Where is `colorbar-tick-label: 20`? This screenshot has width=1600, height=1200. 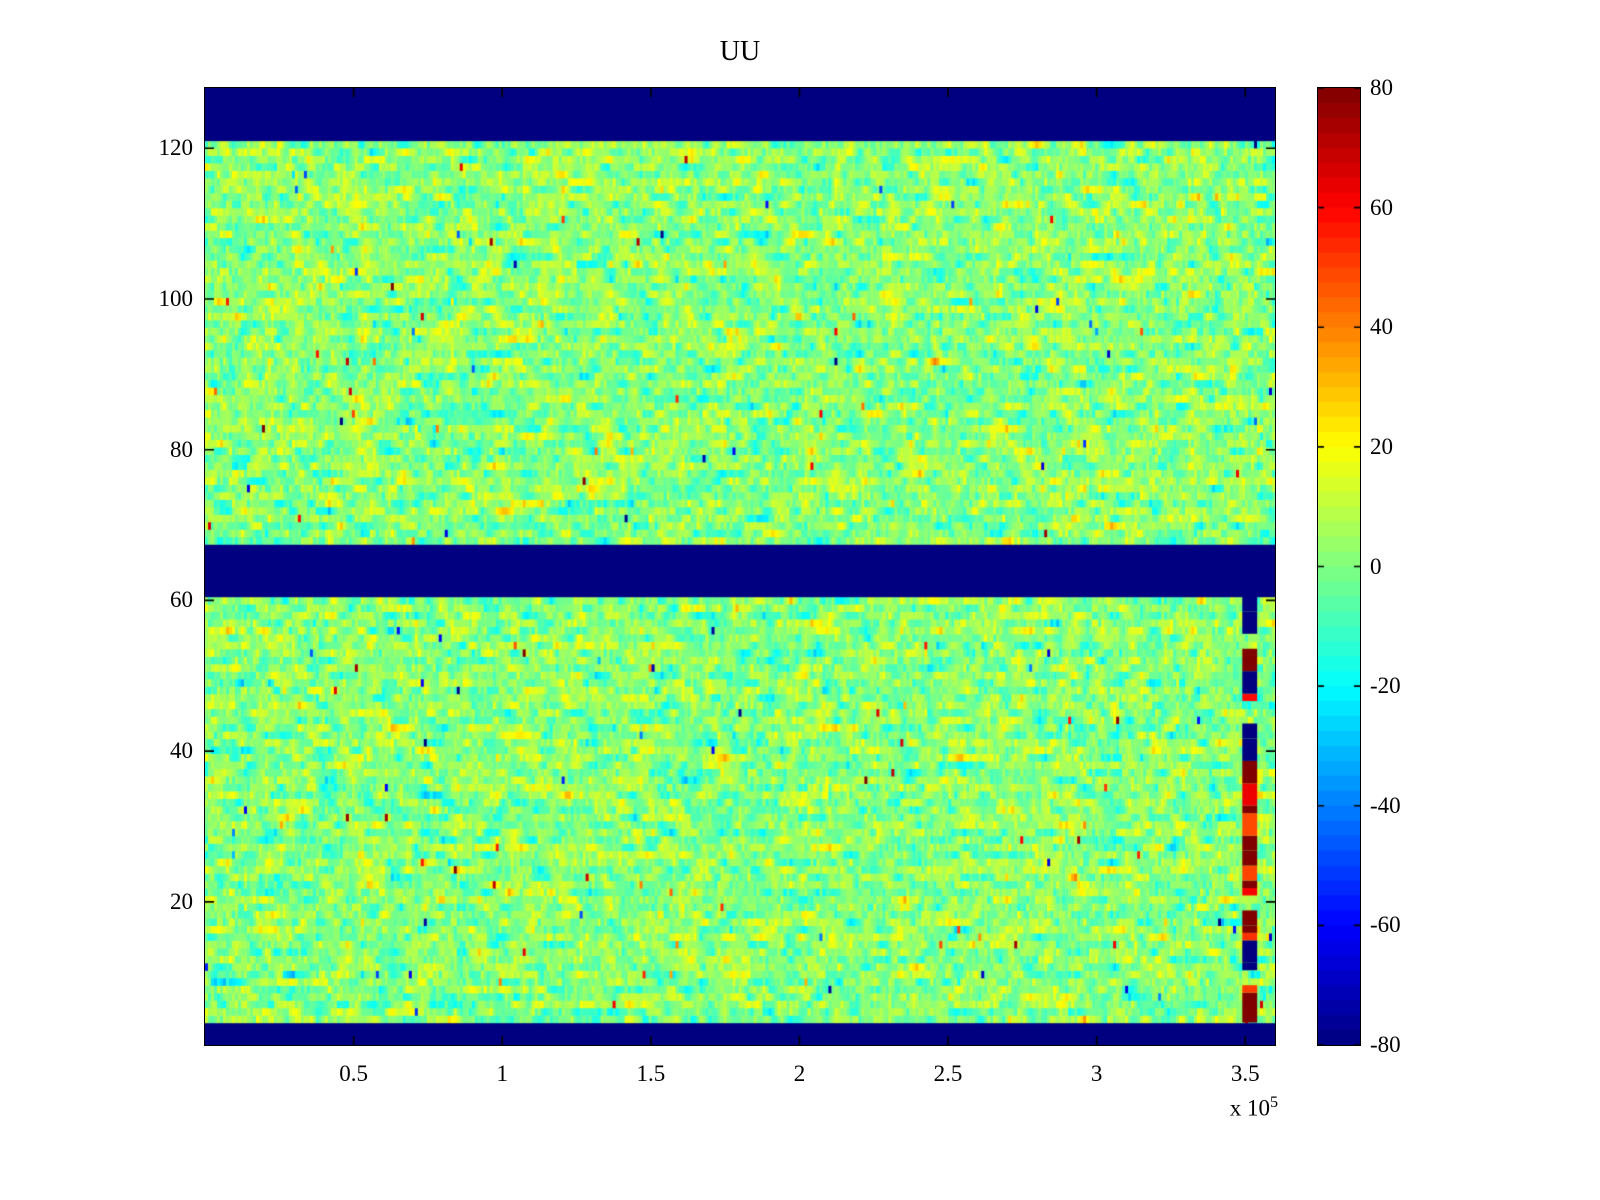
colorbar-tick-label: 20 is located at coordinates (1381, 446).